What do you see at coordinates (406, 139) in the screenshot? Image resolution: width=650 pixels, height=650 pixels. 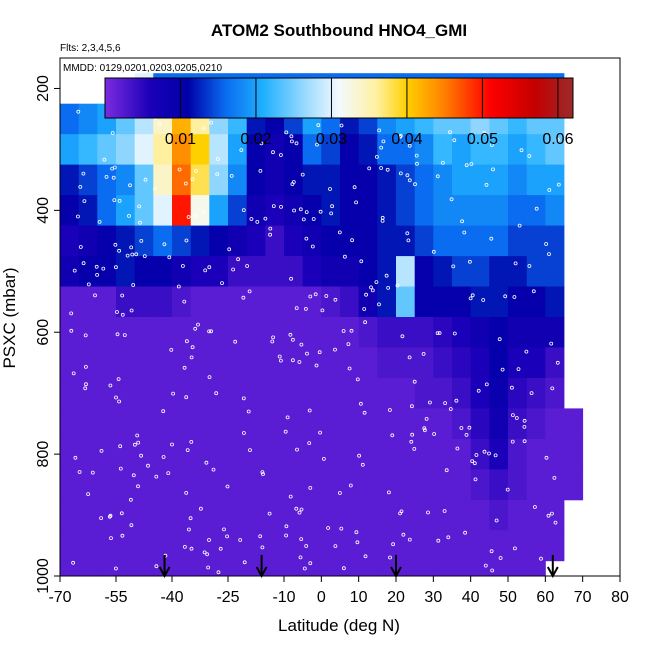 I see `colorbar-tick-label: 0.04` at bounding box center [406, 139].